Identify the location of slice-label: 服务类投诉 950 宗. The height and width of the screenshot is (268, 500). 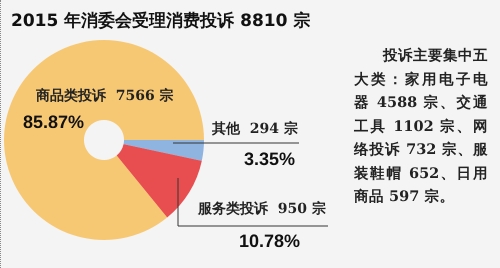
(261, 208).